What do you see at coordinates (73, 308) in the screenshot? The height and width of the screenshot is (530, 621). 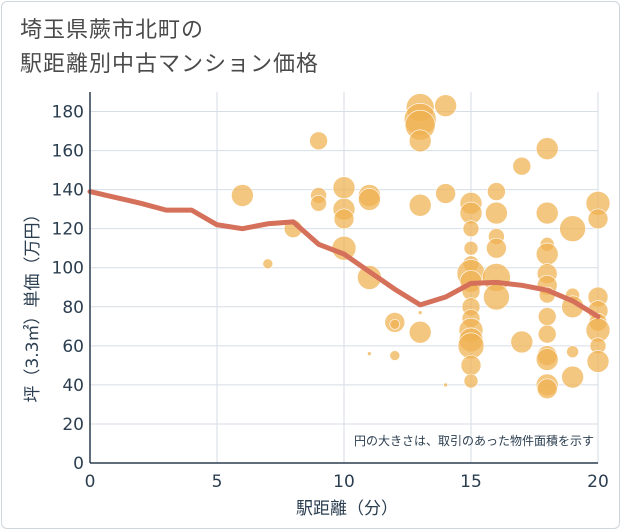 I see `y-tick-label: 80` at bounding box center [73, 308].